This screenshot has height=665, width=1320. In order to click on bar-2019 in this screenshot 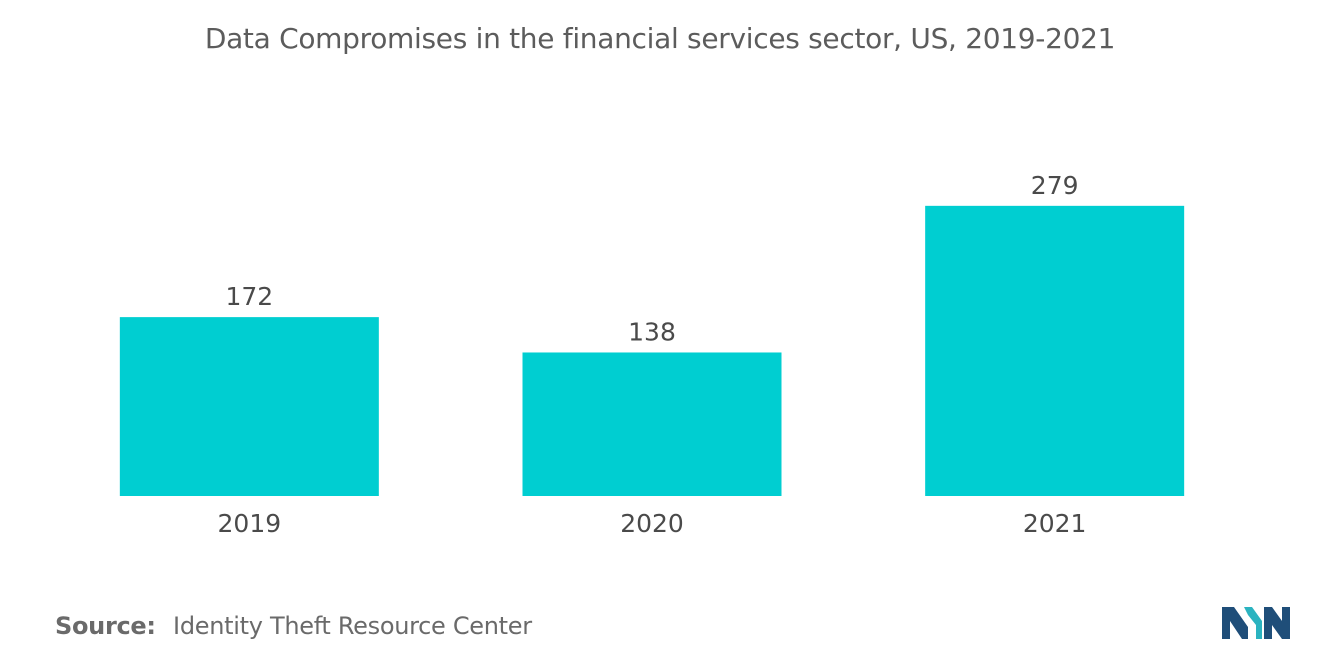, I will do `click(249, 406)`.